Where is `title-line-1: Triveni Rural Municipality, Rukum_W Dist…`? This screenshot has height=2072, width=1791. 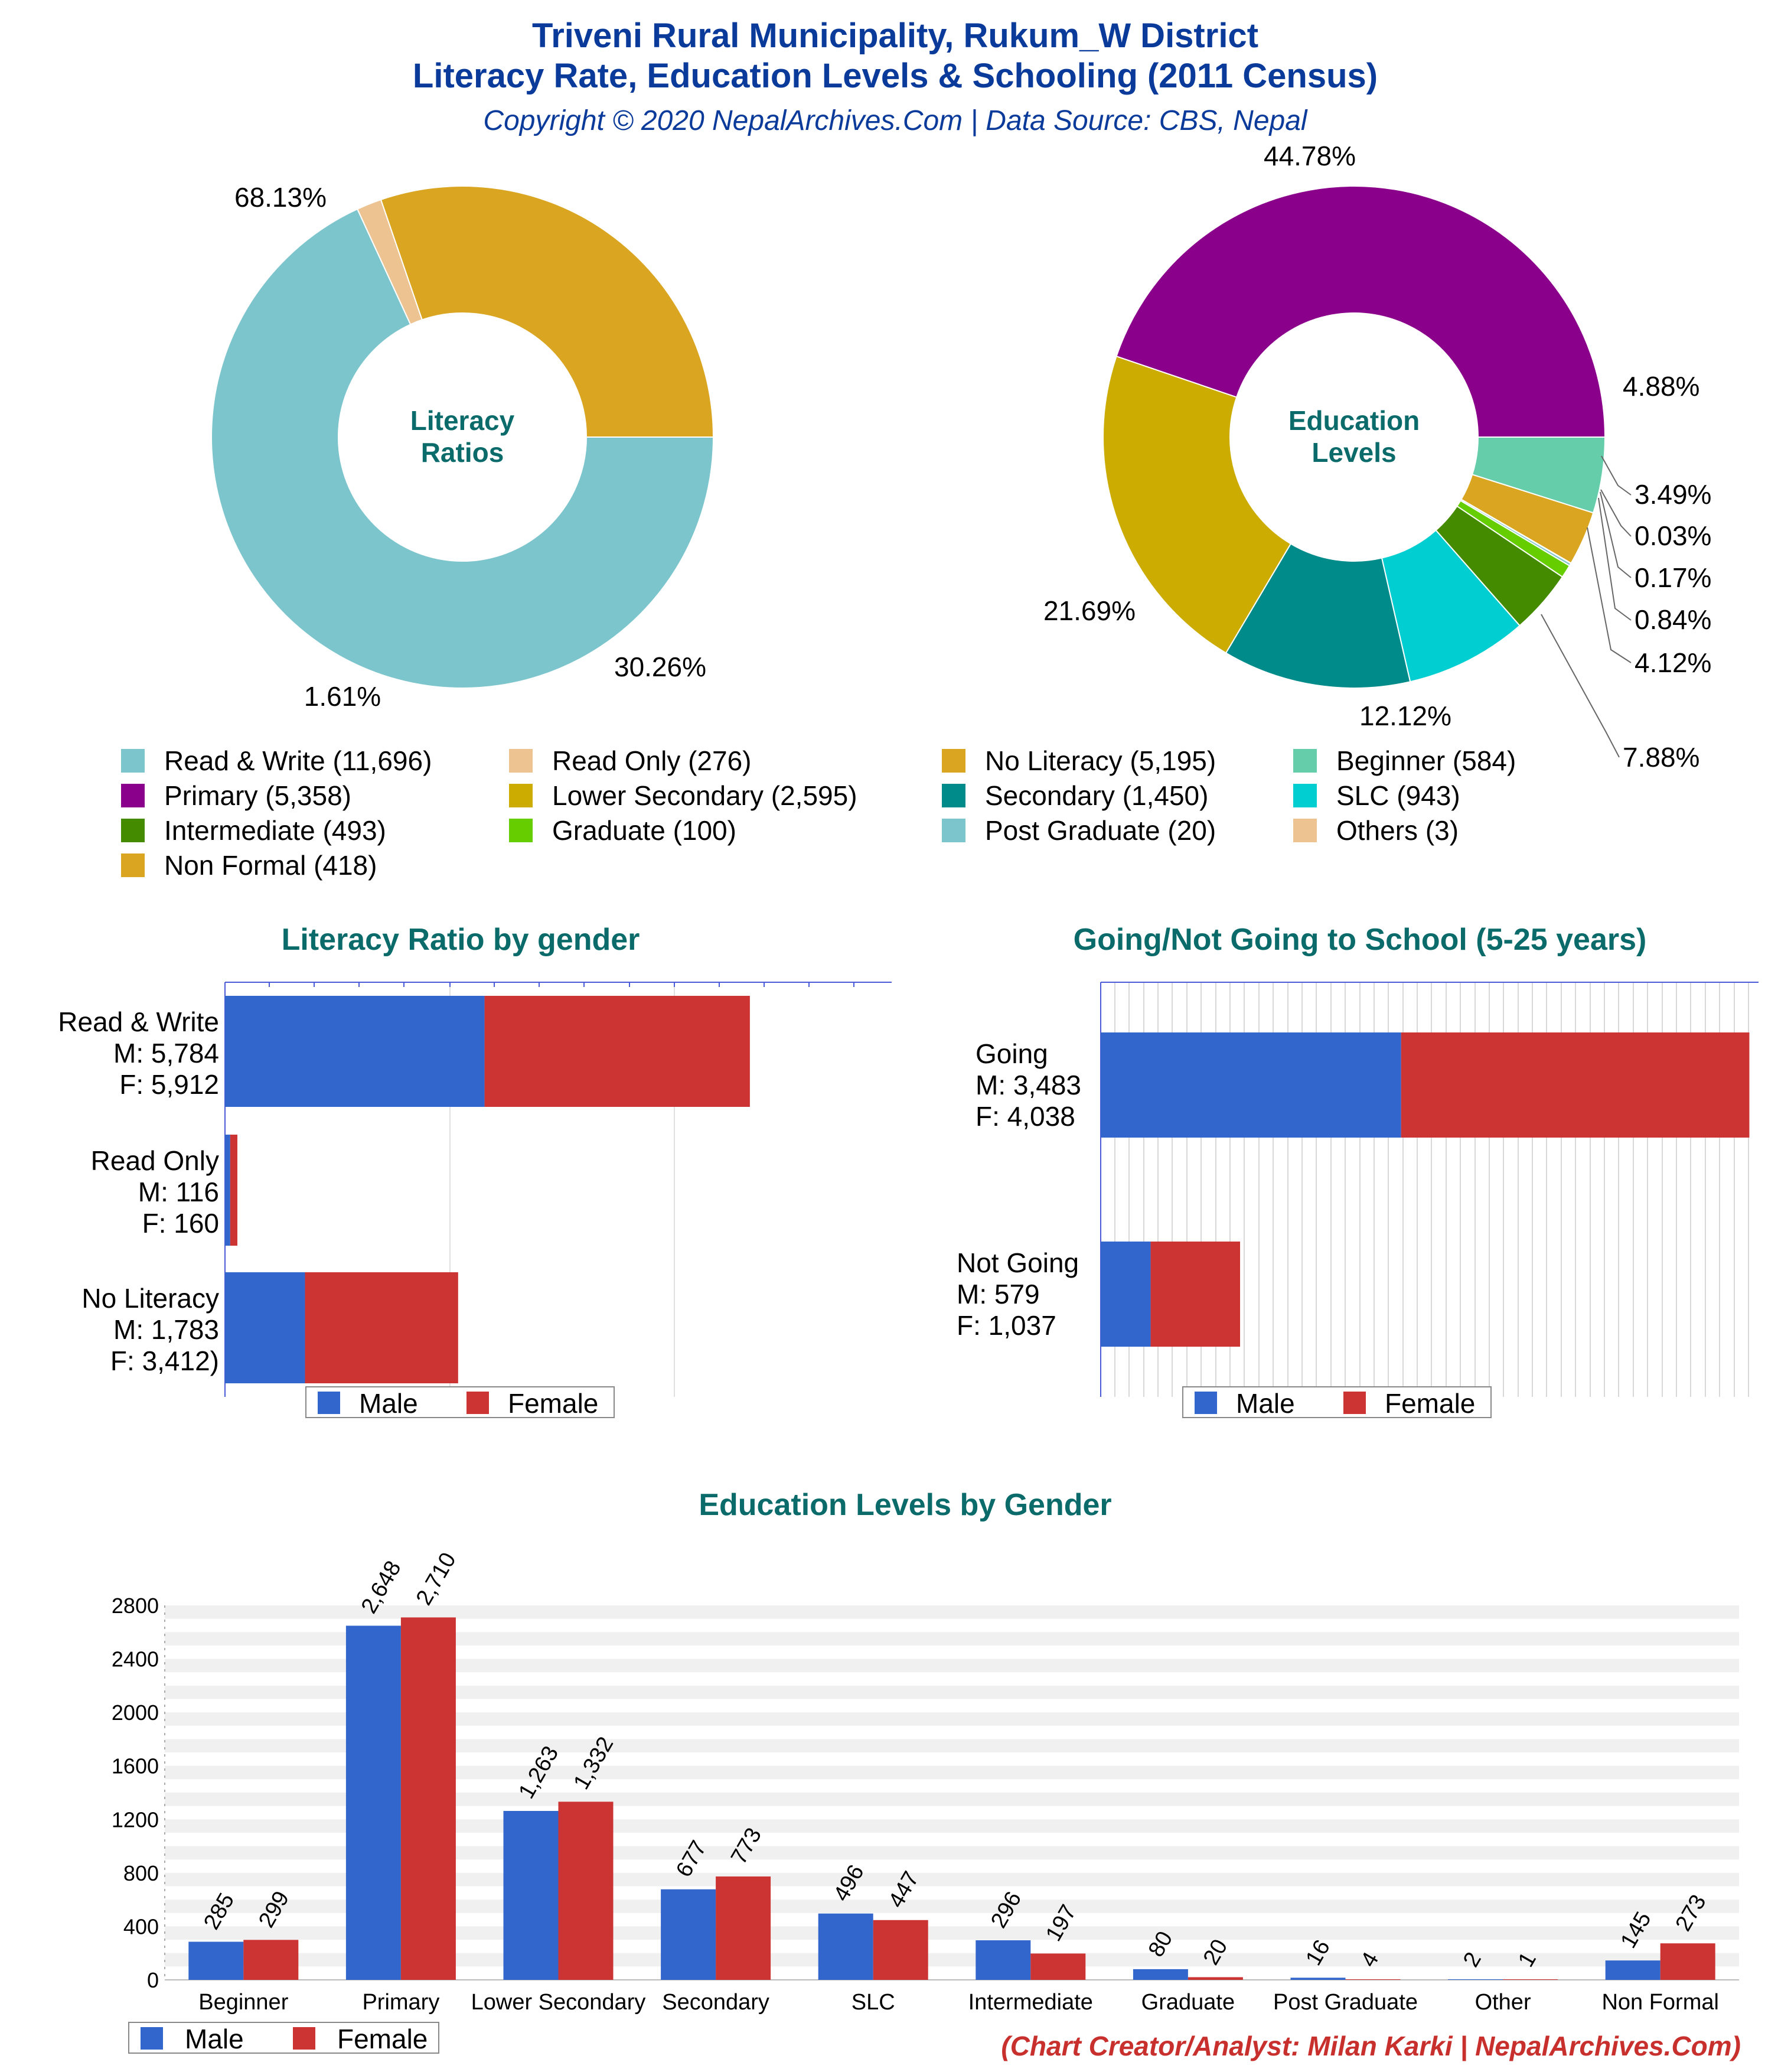 title-line-1: Triveni Rural Municipality, Rukum_W Dist… is located at coordinates (895, 36).